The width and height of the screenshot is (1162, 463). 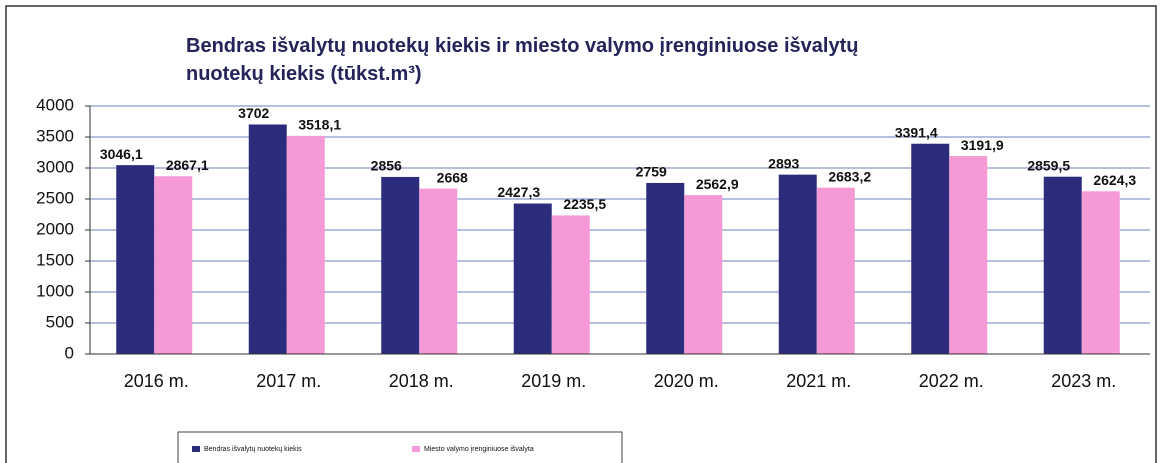 What do you see at coordinates (55, 166) in the screenshot?
I see `y-tick-label: 3000` at bounding box center [55, 166].